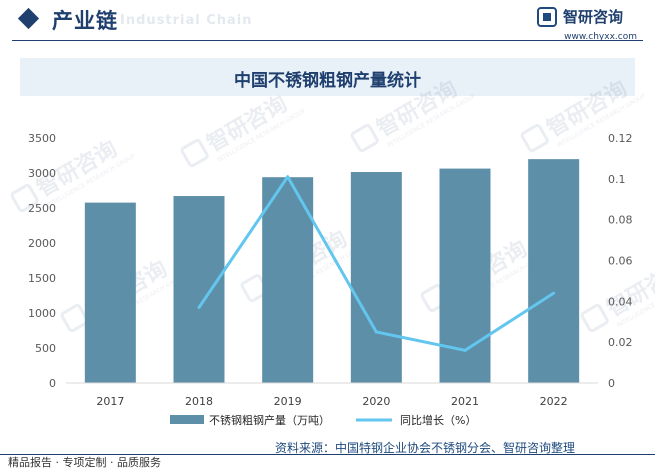  I want to click on y-left-tick-label: 0, so click(52, 383).